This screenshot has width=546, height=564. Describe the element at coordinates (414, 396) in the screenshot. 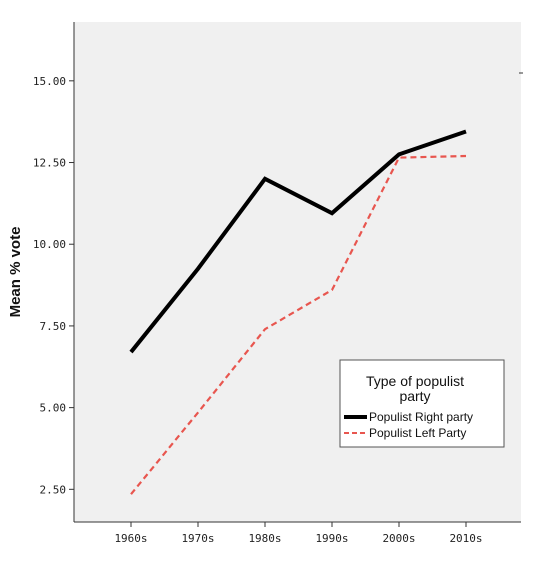

I see `legend-title-line-2: party` at that location.